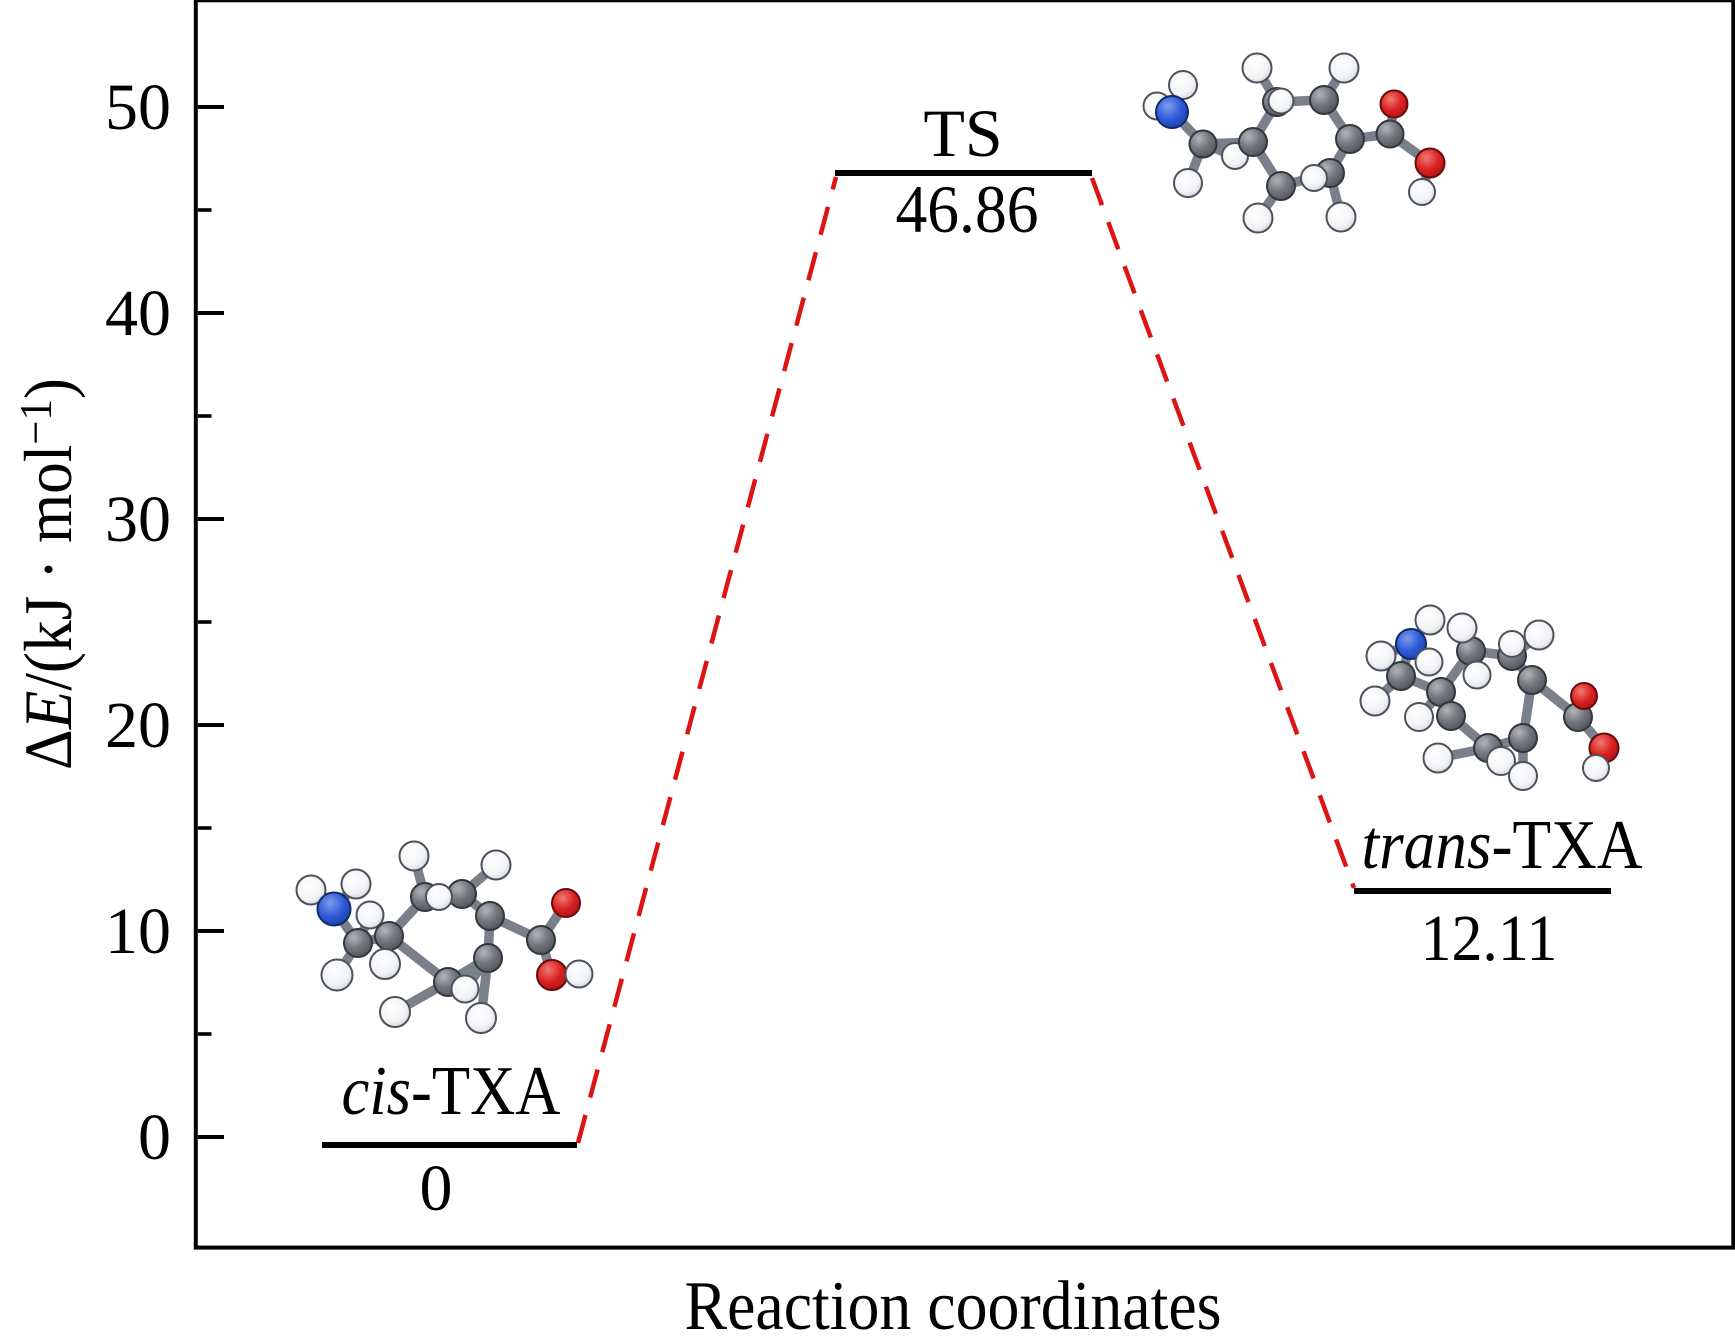  I want to click on svg-text: 12.11, so click(1489, 938).